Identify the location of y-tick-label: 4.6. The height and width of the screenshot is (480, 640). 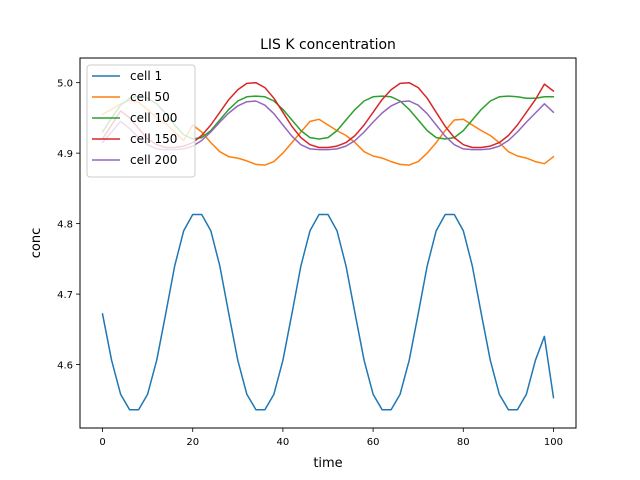
(65, 366).